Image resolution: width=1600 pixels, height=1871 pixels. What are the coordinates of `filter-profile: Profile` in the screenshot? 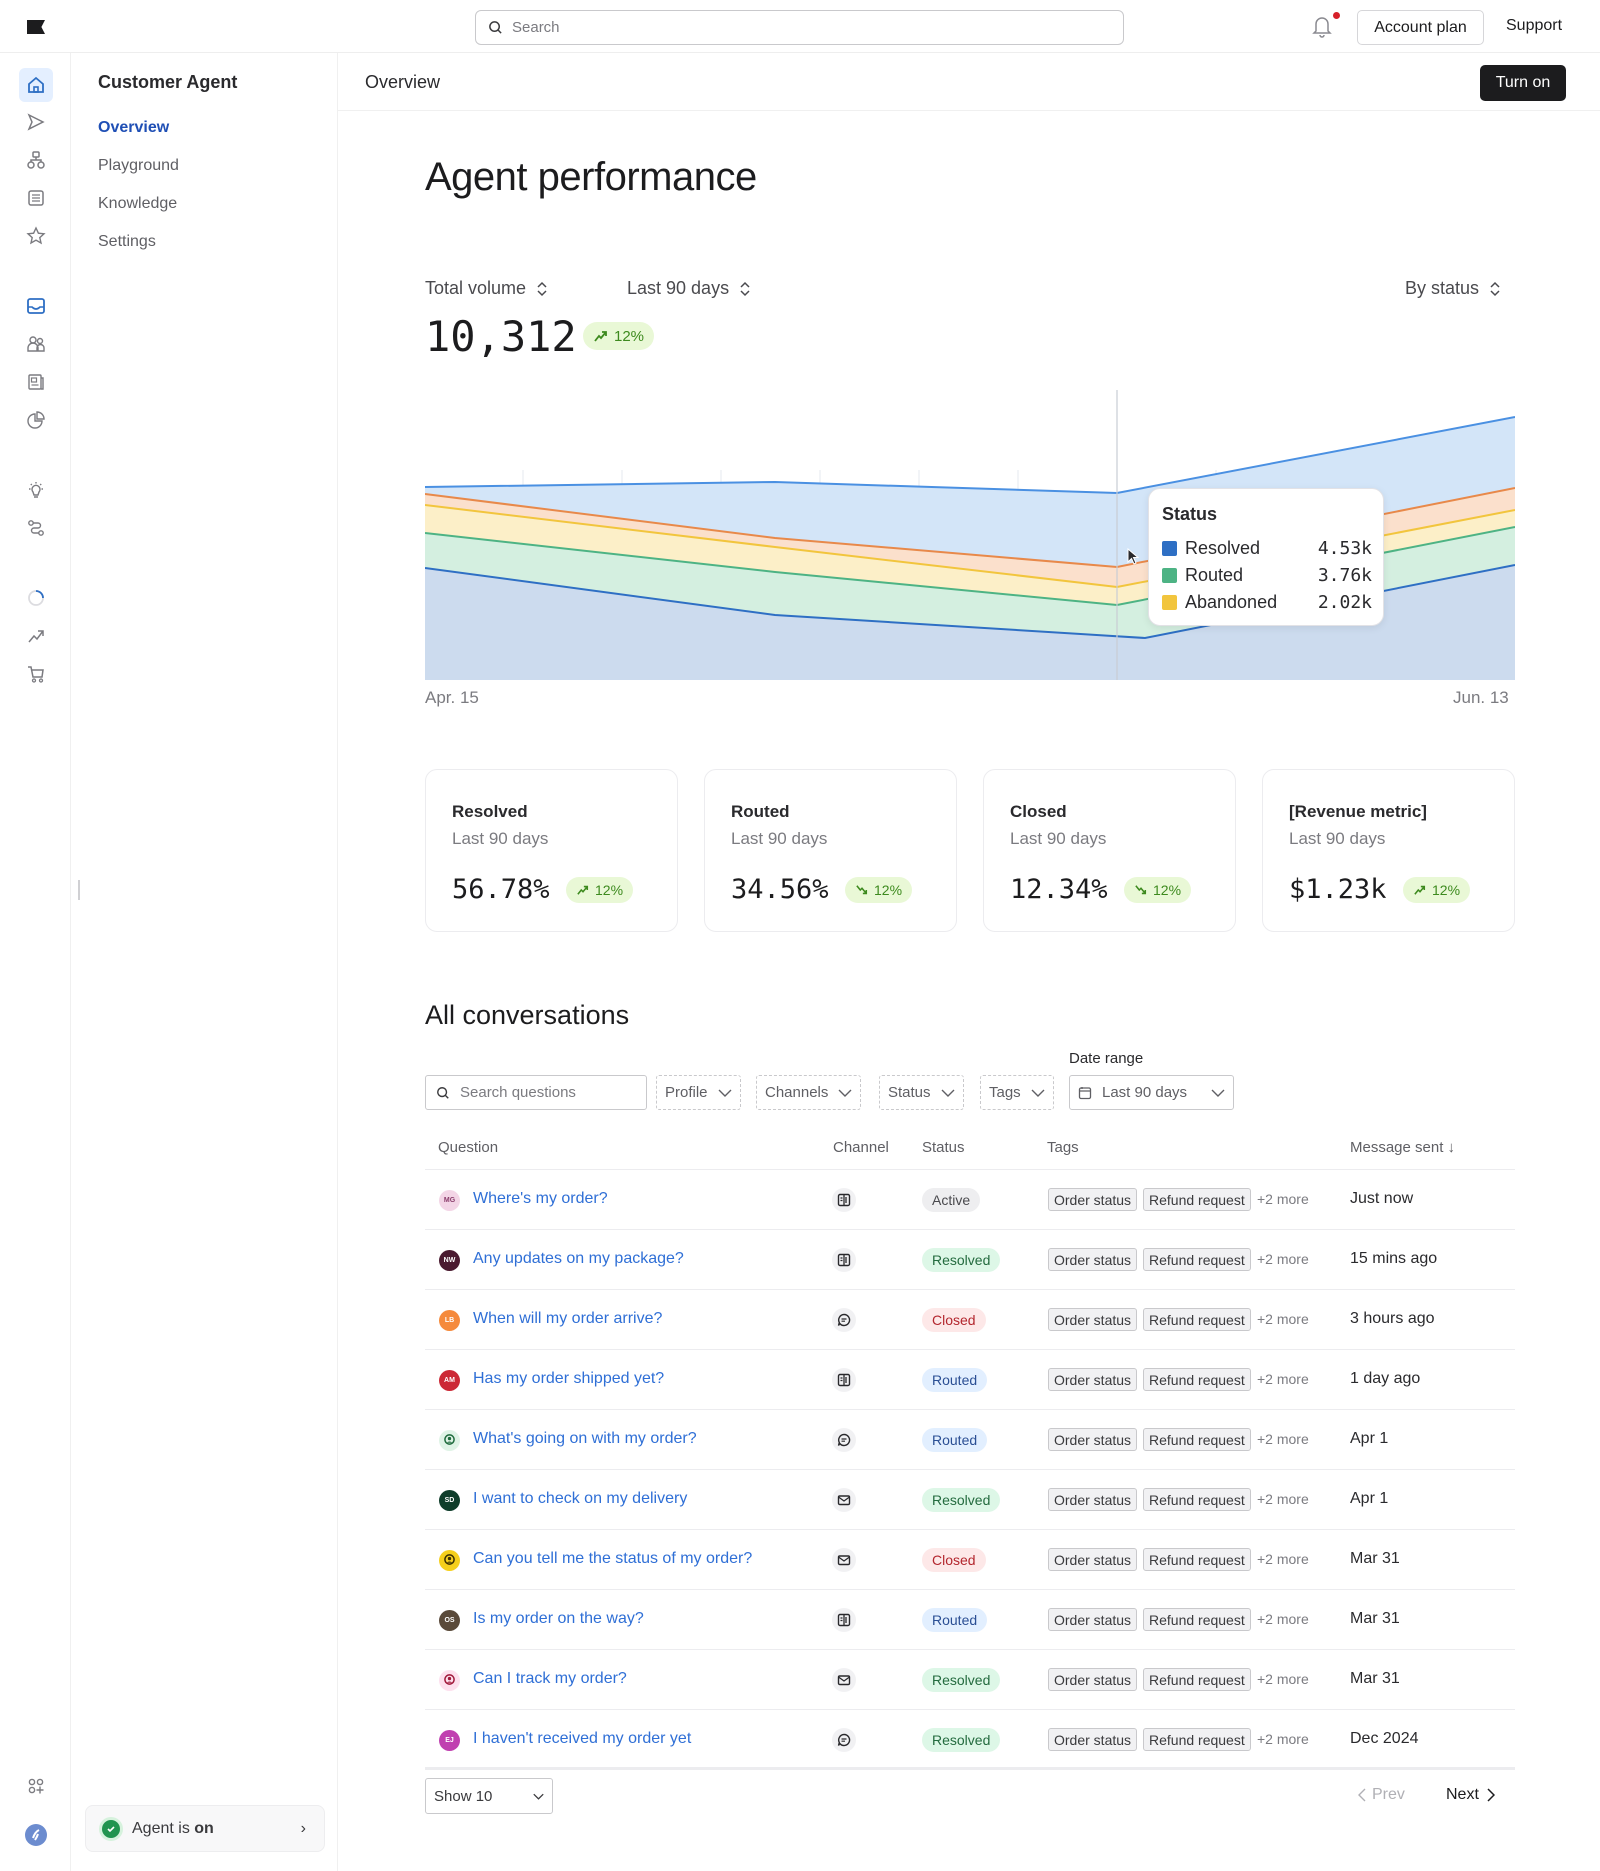 It's located at (698, 1092).